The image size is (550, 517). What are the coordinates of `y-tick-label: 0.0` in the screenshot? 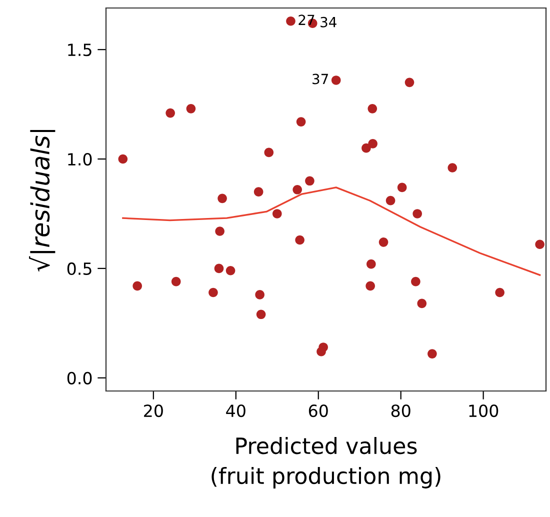 It's located at (79, 378).